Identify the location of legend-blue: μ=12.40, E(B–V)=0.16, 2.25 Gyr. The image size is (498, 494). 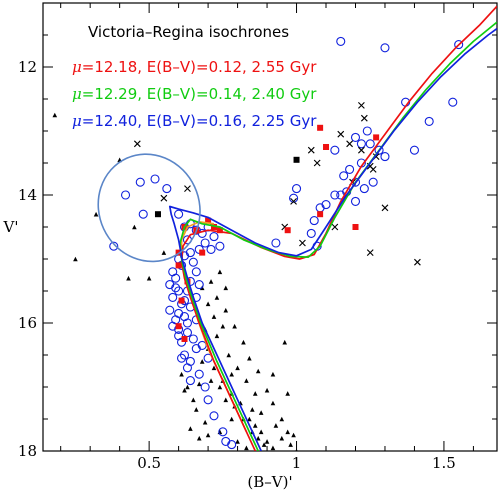
(194, 121).